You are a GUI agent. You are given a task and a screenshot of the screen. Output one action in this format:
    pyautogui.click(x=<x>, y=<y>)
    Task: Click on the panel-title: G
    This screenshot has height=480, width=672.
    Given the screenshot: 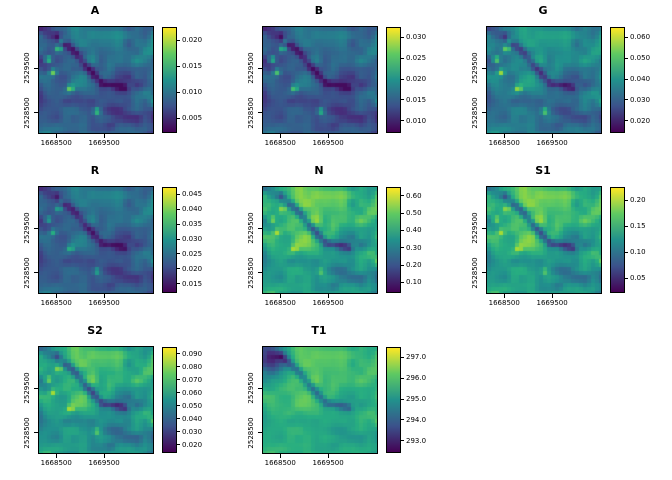 What is the action you would take?
    pyautogui.click(x=543, y=10)
    